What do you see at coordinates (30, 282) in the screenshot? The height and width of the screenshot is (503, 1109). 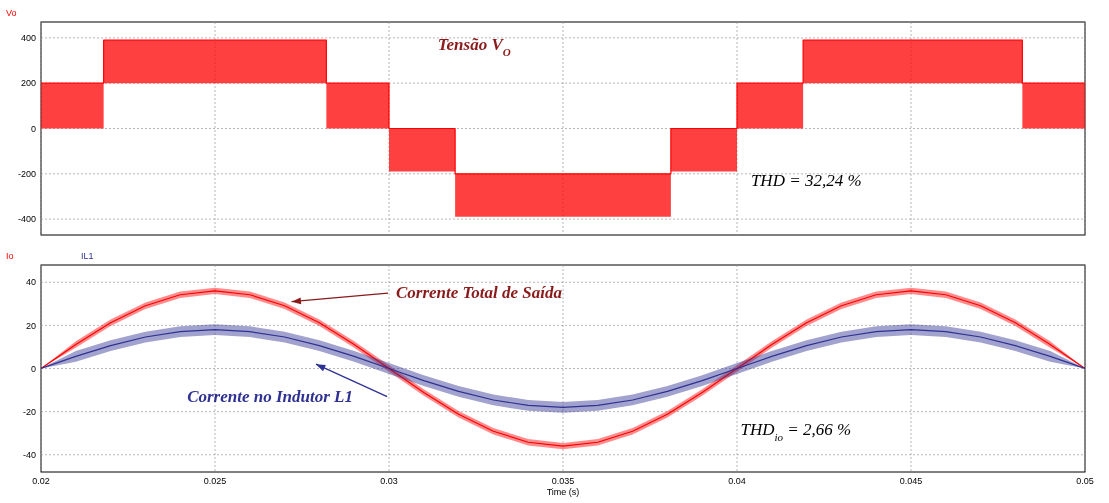 I see `y-tick-label: 40` at bounding box center [30, 282].